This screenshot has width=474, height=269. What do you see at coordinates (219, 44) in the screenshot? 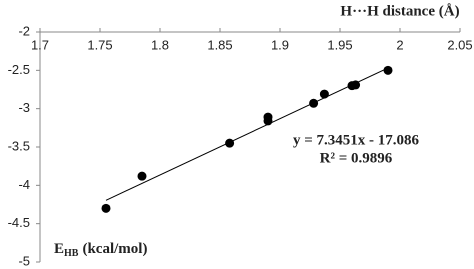
I see `x-tick-label: 1.85` at bounding box center [219, 44].